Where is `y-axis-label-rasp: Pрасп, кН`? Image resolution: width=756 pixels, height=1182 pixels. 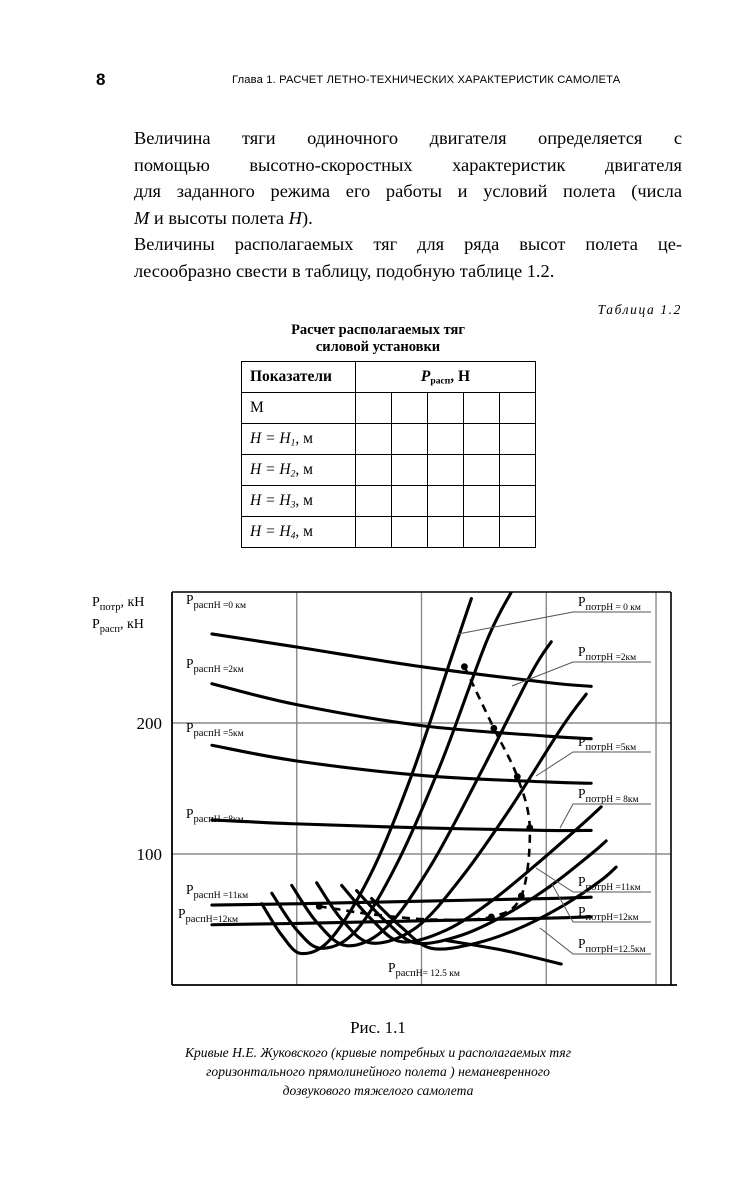
y-axis-label-rasp: Pрасп, кН is located at coordinates (118, 626).